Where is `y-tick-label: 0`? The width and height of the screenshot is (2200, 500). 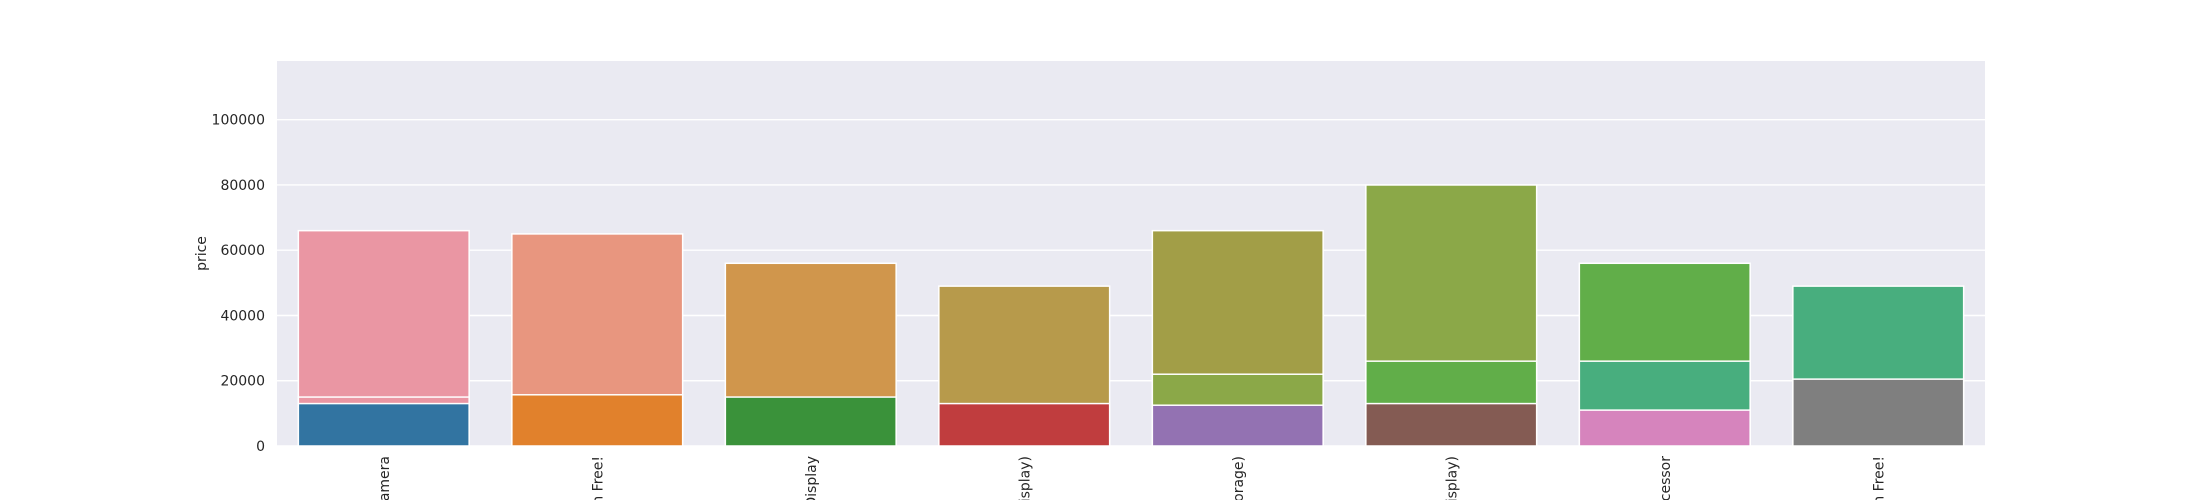
y-tick-label: 0 is located at coordinates (260, 447).